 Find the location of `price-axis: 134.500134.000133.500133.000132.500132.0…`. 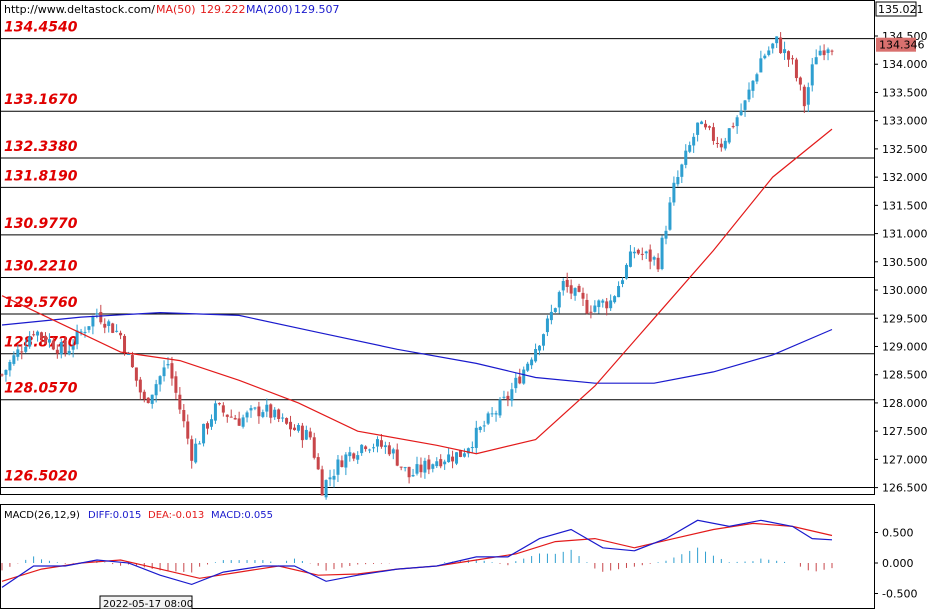

price-axis: 134.500134.000133.500133.000132.500132.0… is located at coordinates (901, 262).